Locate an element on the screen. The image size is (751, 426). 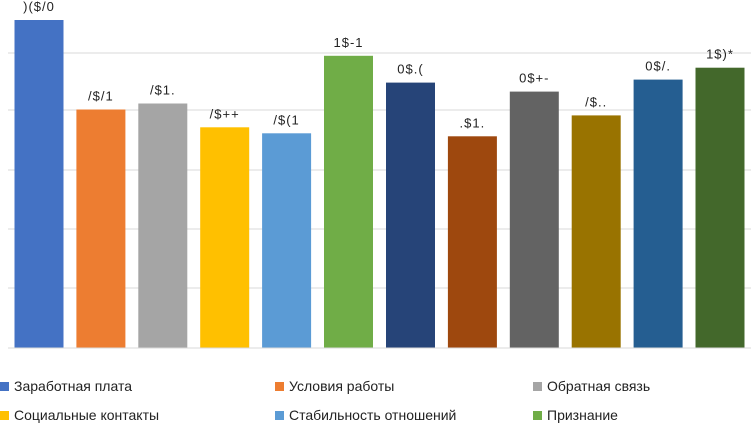
legend-item: Социальные контакты is located at coordinates (79, 415).